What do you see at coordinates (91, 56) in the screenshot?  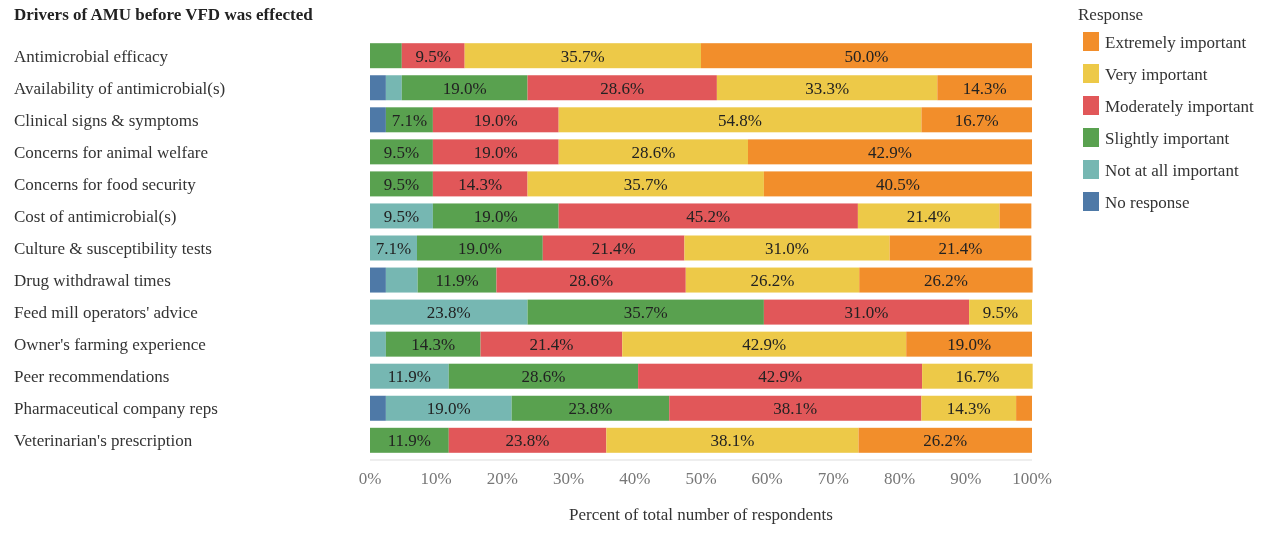 I see `y-tick-label: Antimicrobial efficacy` at bounding box center [91, 56].